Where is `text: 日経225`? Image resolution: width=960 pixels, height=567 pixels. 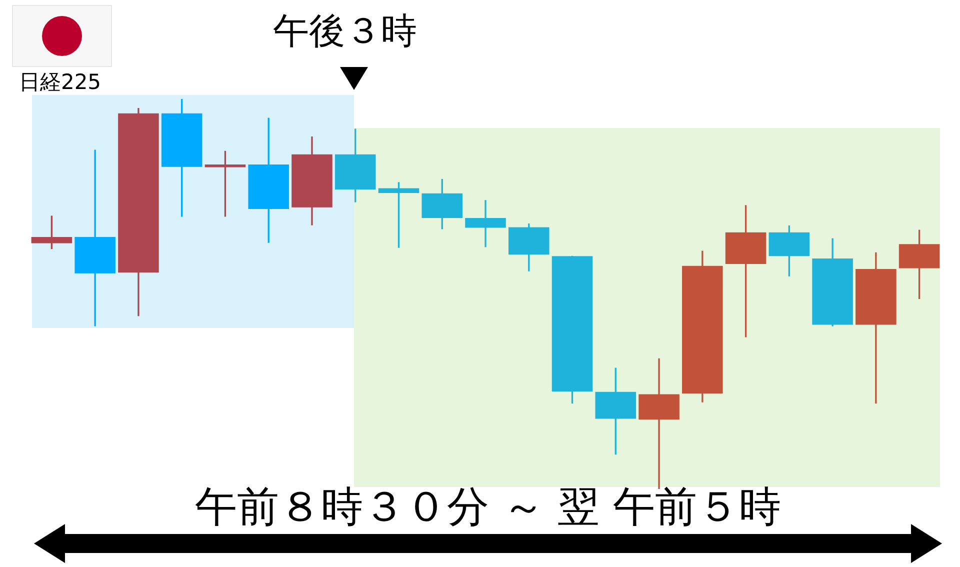
text: 日経225 is located at coordinates (60, 82).